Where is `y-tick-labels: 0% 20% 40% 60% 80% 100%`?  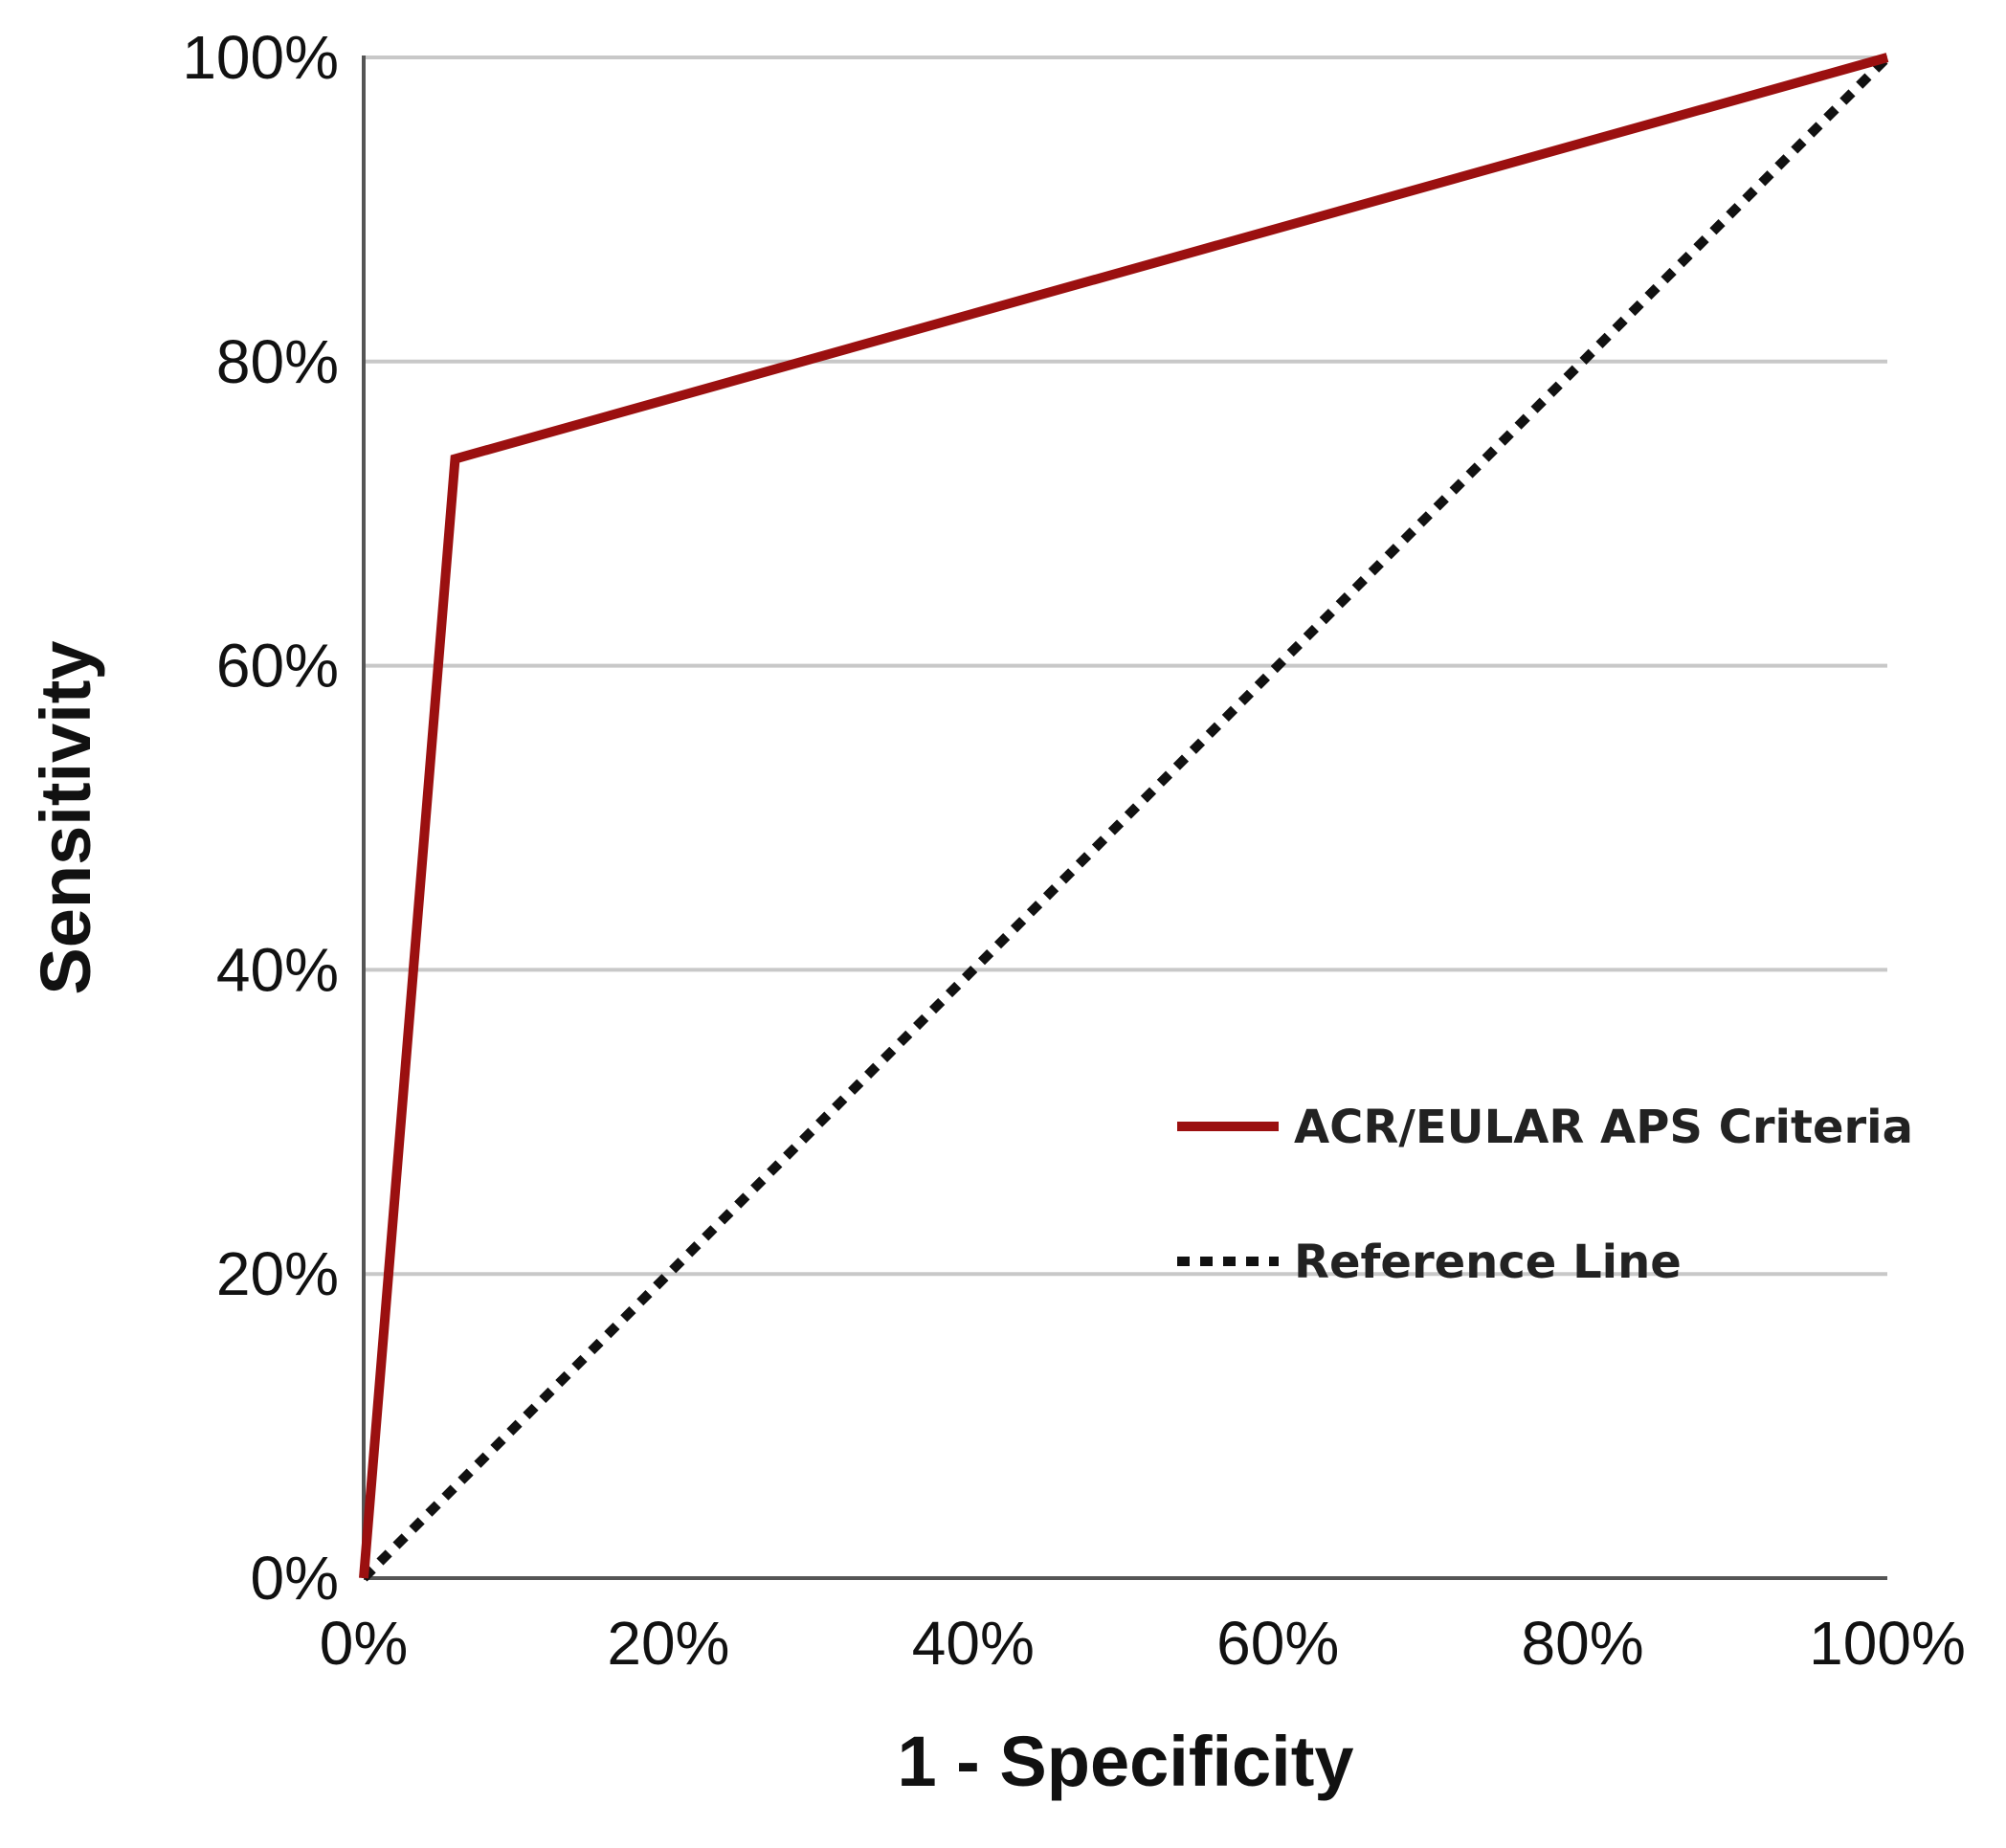 y-tick-labels: 0% 20% 40% 60% 80% 100% is located at coordinates (260, 818).